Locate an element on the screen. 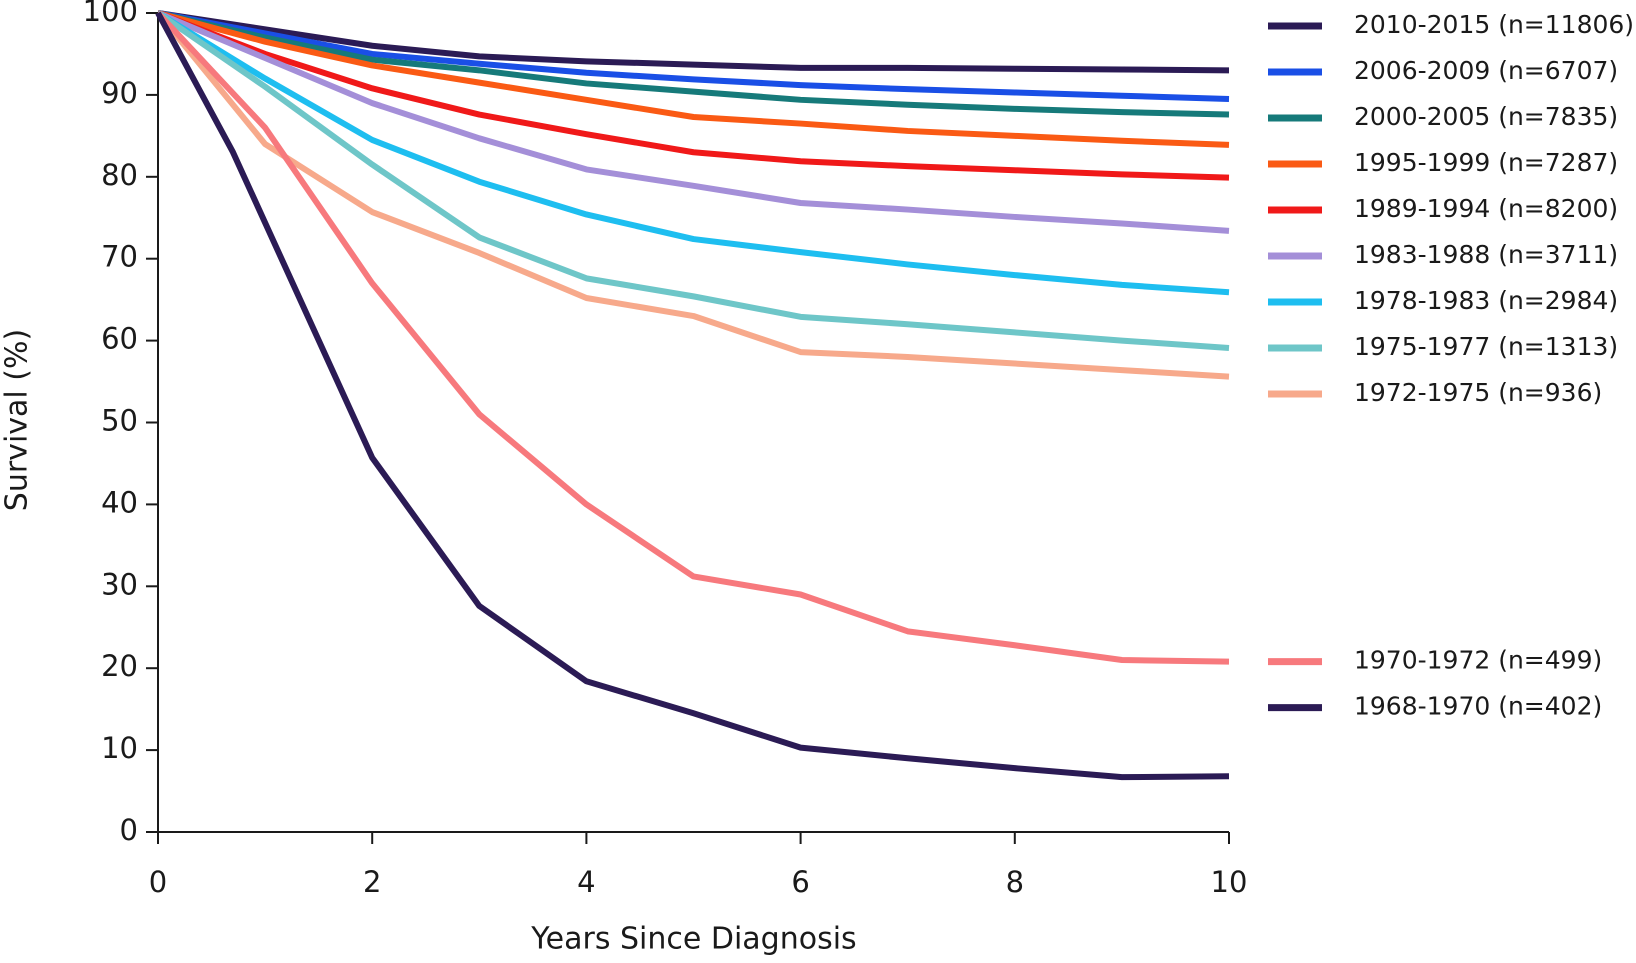 The width and height of the screenshot is (1636, 963). legend-label: 1975-1977 (n=1313) is located at coordinates (1486, 346).